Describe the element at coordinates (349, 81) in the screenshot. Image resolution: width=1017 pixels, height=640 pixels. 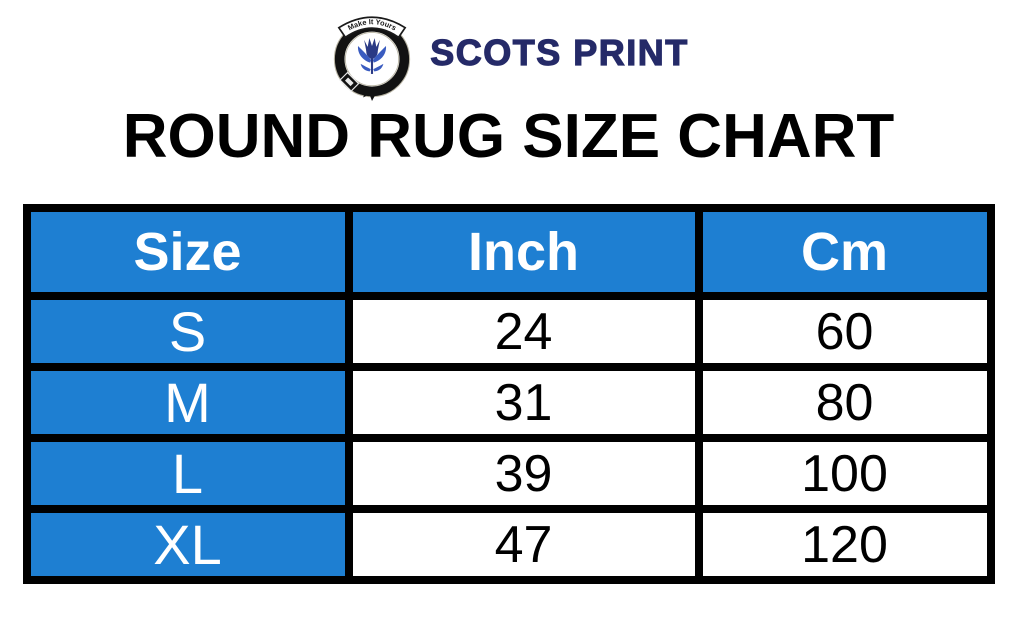
I see `belt-buckle` at that location.